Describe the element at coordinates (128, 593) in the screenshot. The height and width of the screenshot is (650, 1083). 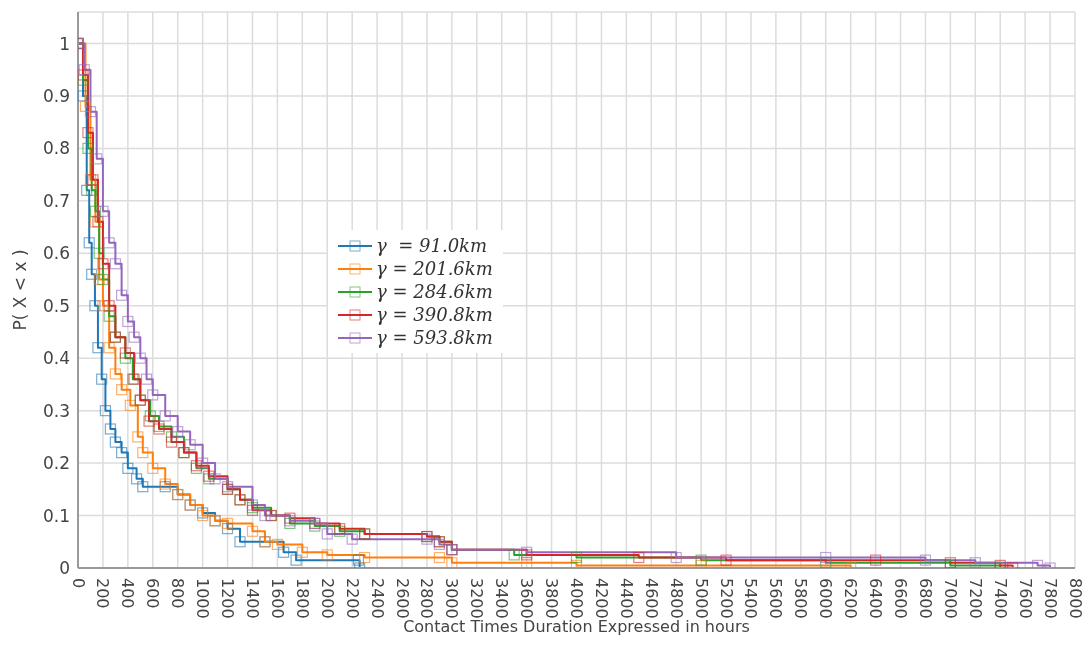
I see `x-tick-label: 400` at that location.